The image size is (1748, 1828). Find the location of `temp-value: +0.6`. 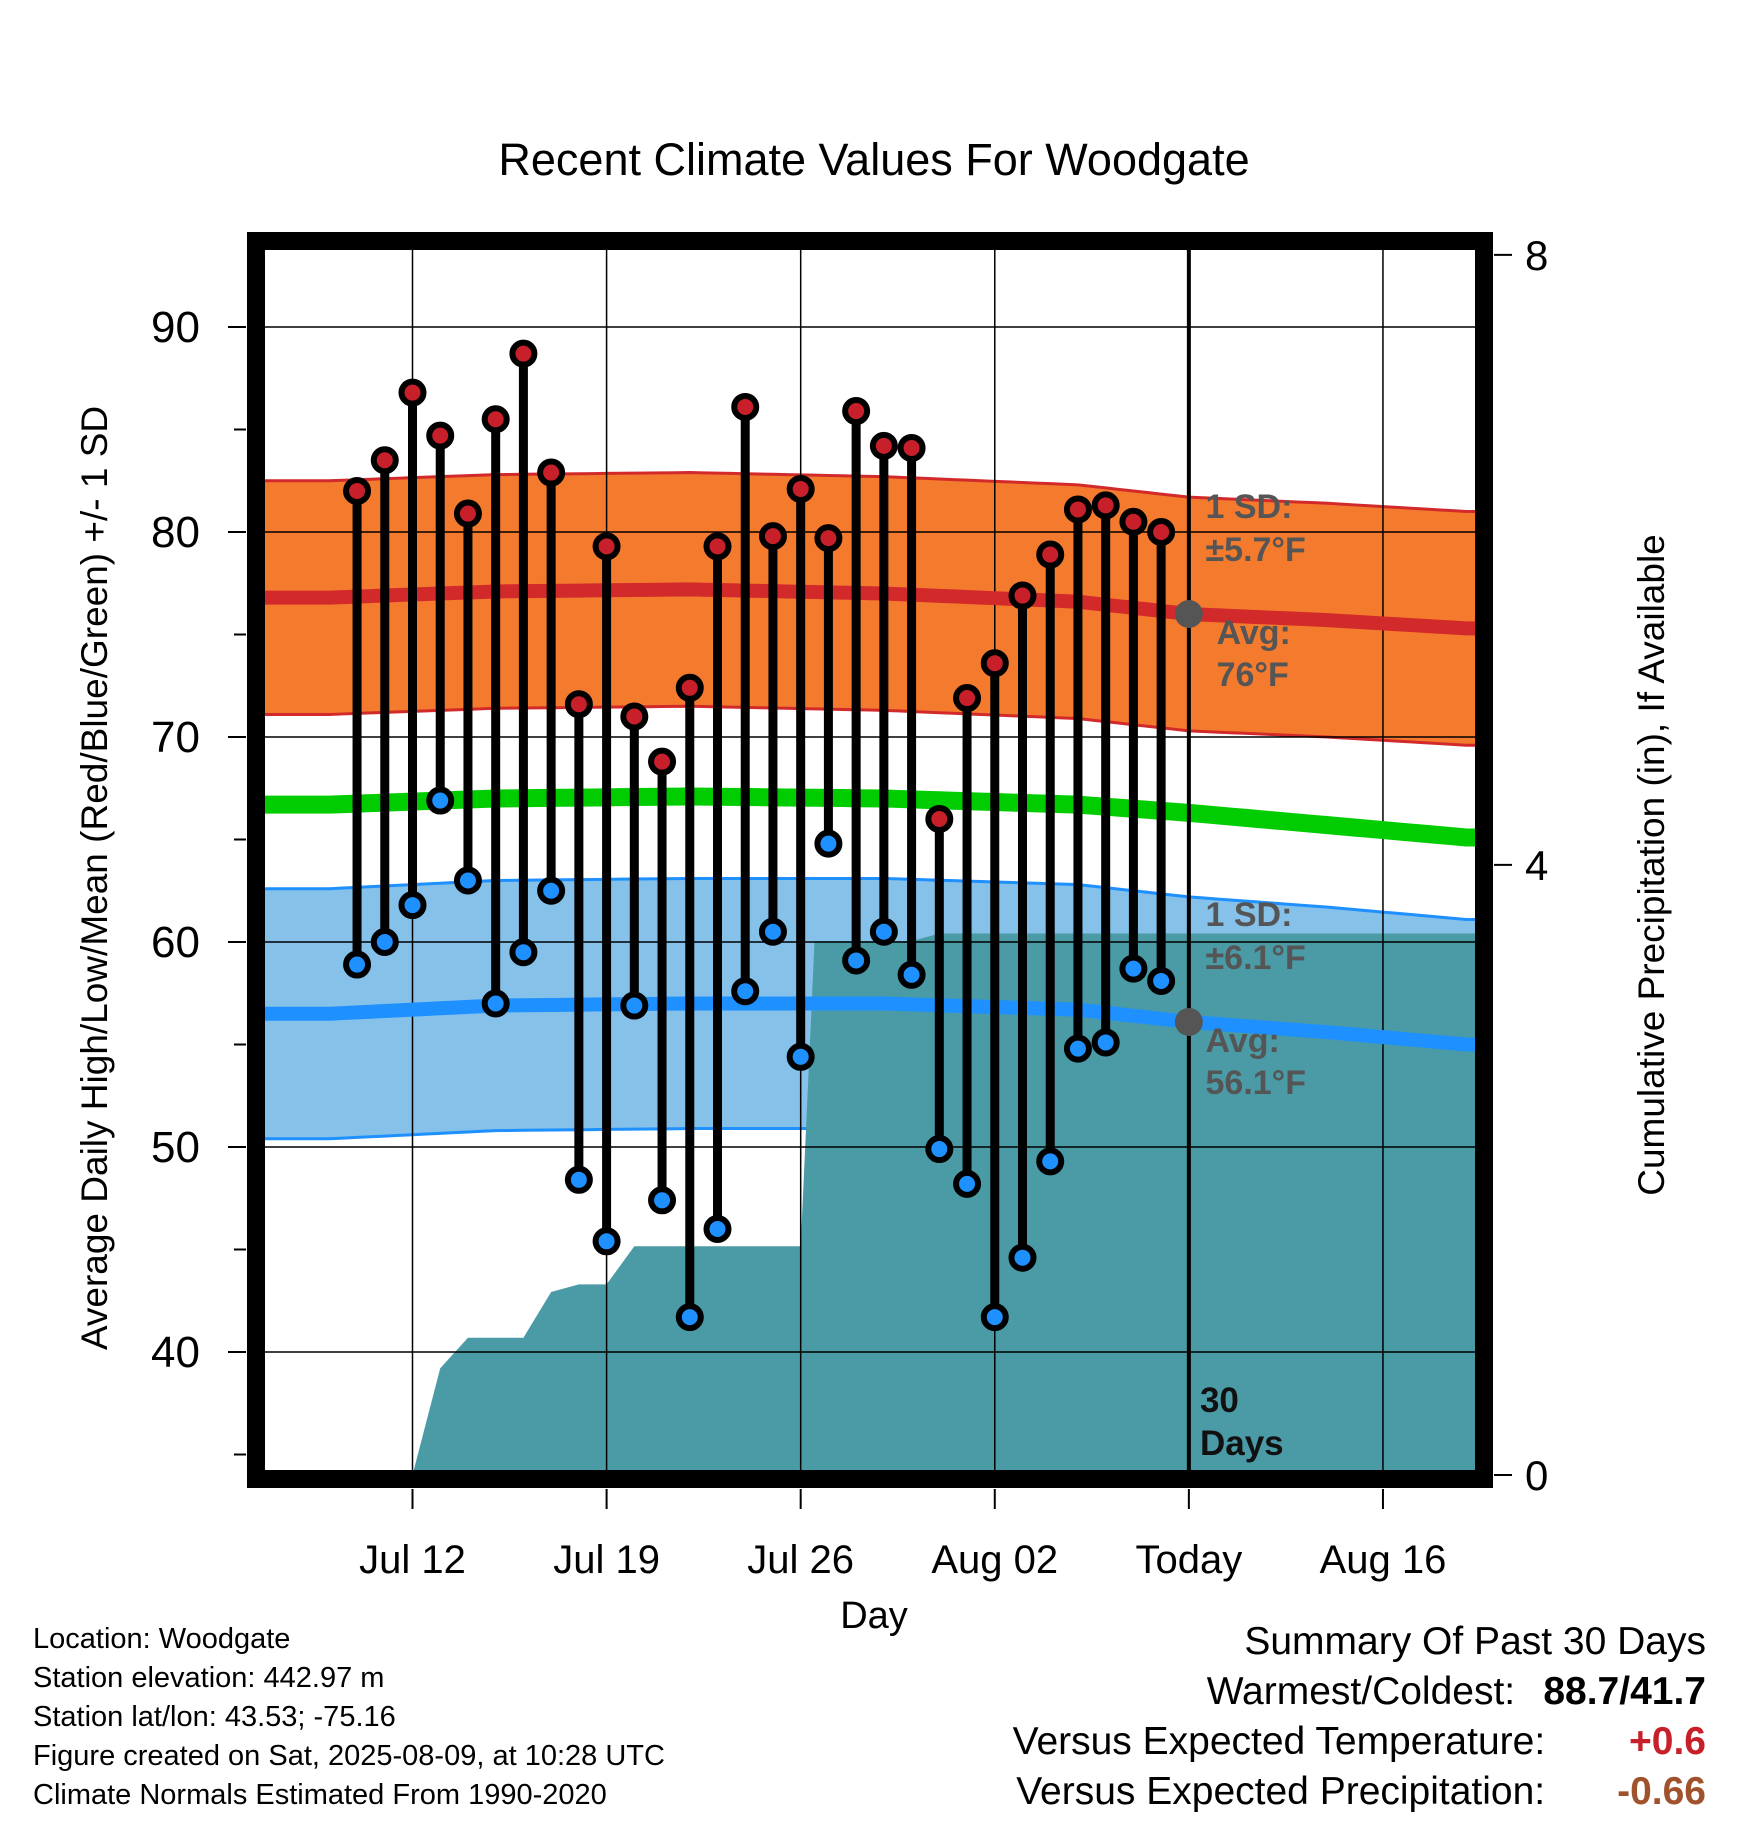

temp-value: +0.6 is located at coordinates (1667, 1741).